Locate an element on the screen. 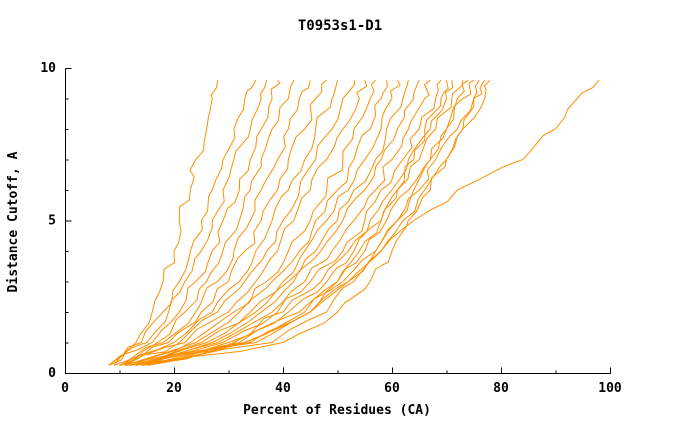 The height and width of the screenshot is (440, 680). x-axis-label: Percent of Residues (CA) is located at coordinates (337, 410).